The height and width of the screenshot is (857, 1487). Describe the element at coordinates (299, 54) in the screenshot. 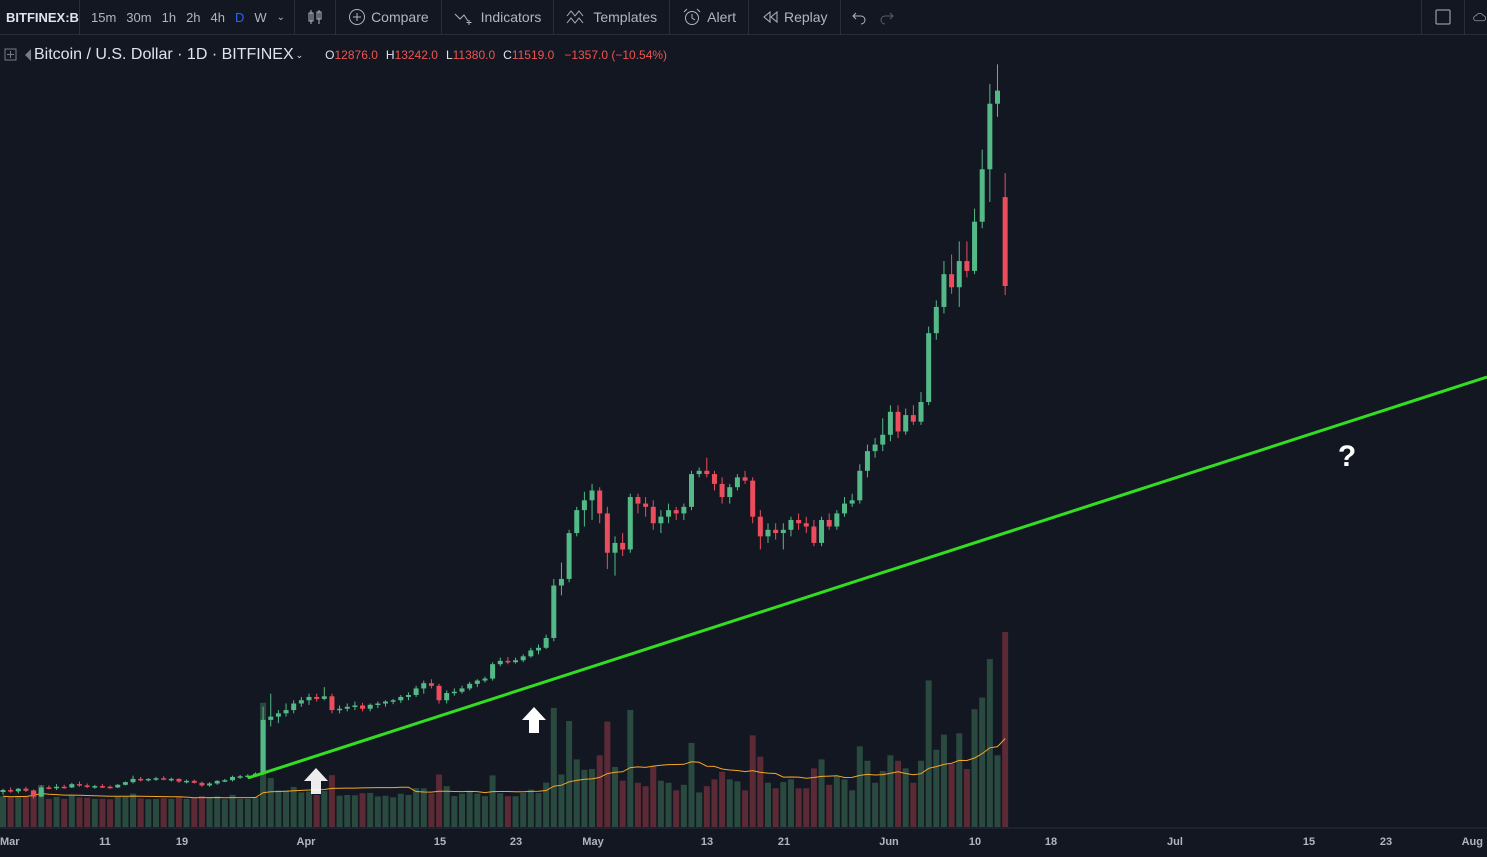

I see `title-chevron-icon: ⌄` at that location.